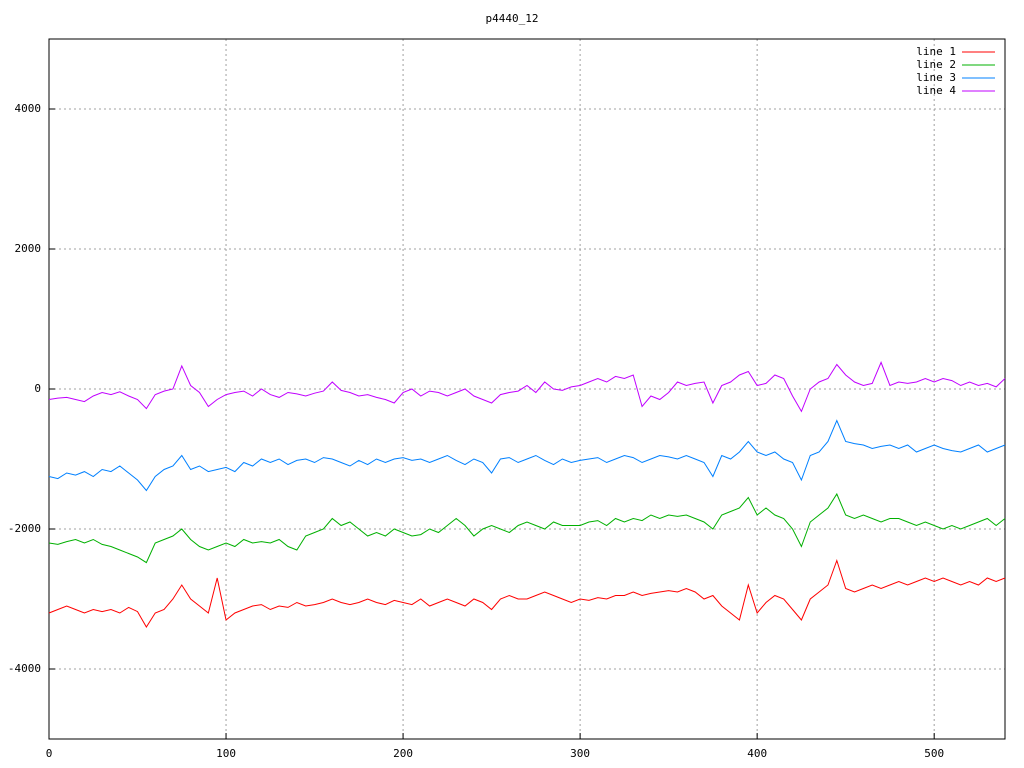 This screenshot has width=1024, height=768. What do you see at coordinates (512, 18) in the screenshot?
I see `chart-title: p4440_12` at bounding box center [512, 18].